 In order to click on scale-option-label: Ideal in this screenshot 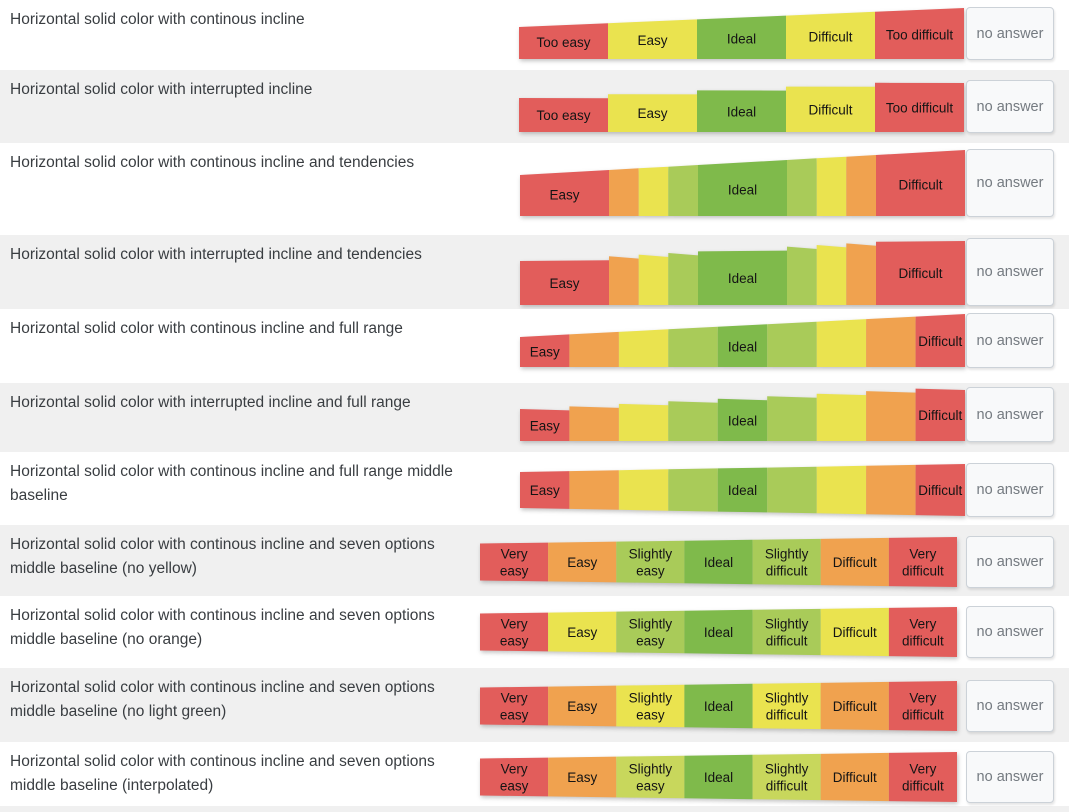, I will do `click(718, 632)`.